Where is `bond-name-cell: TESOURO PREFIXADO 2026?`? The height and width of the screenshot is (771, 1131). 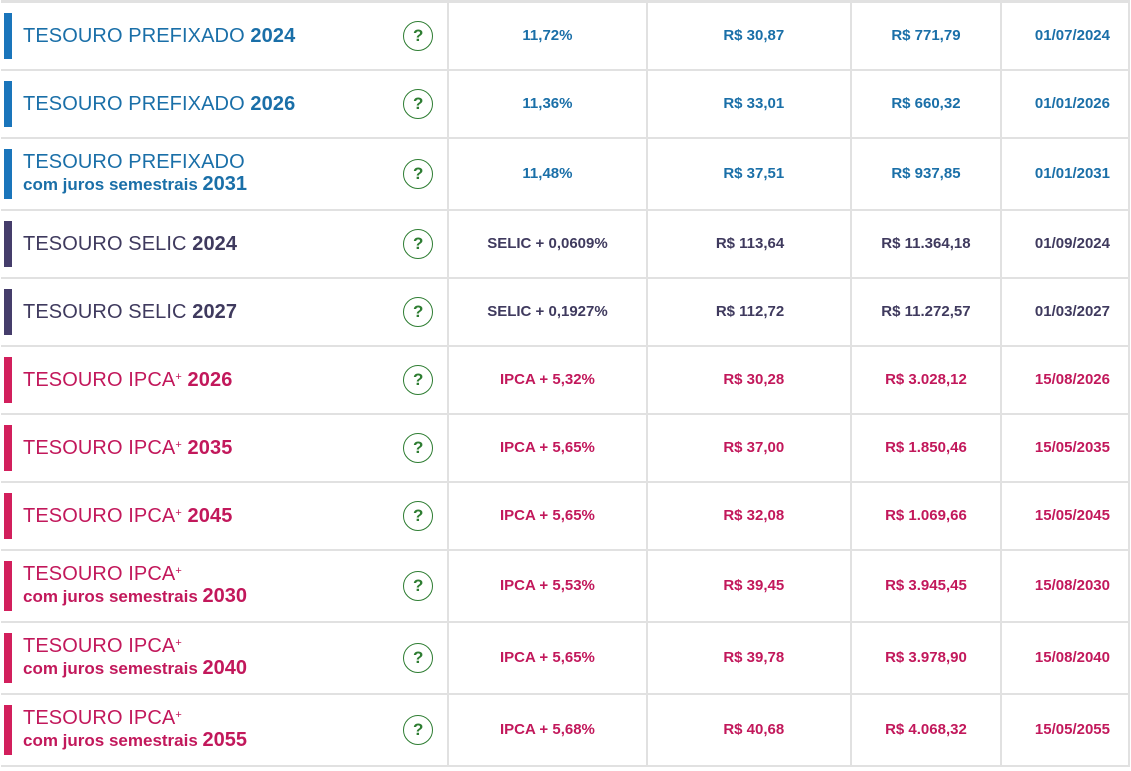
bond-name-cell: TESOURO PREFIXADO 2026? is located at coordinates (225, 103).